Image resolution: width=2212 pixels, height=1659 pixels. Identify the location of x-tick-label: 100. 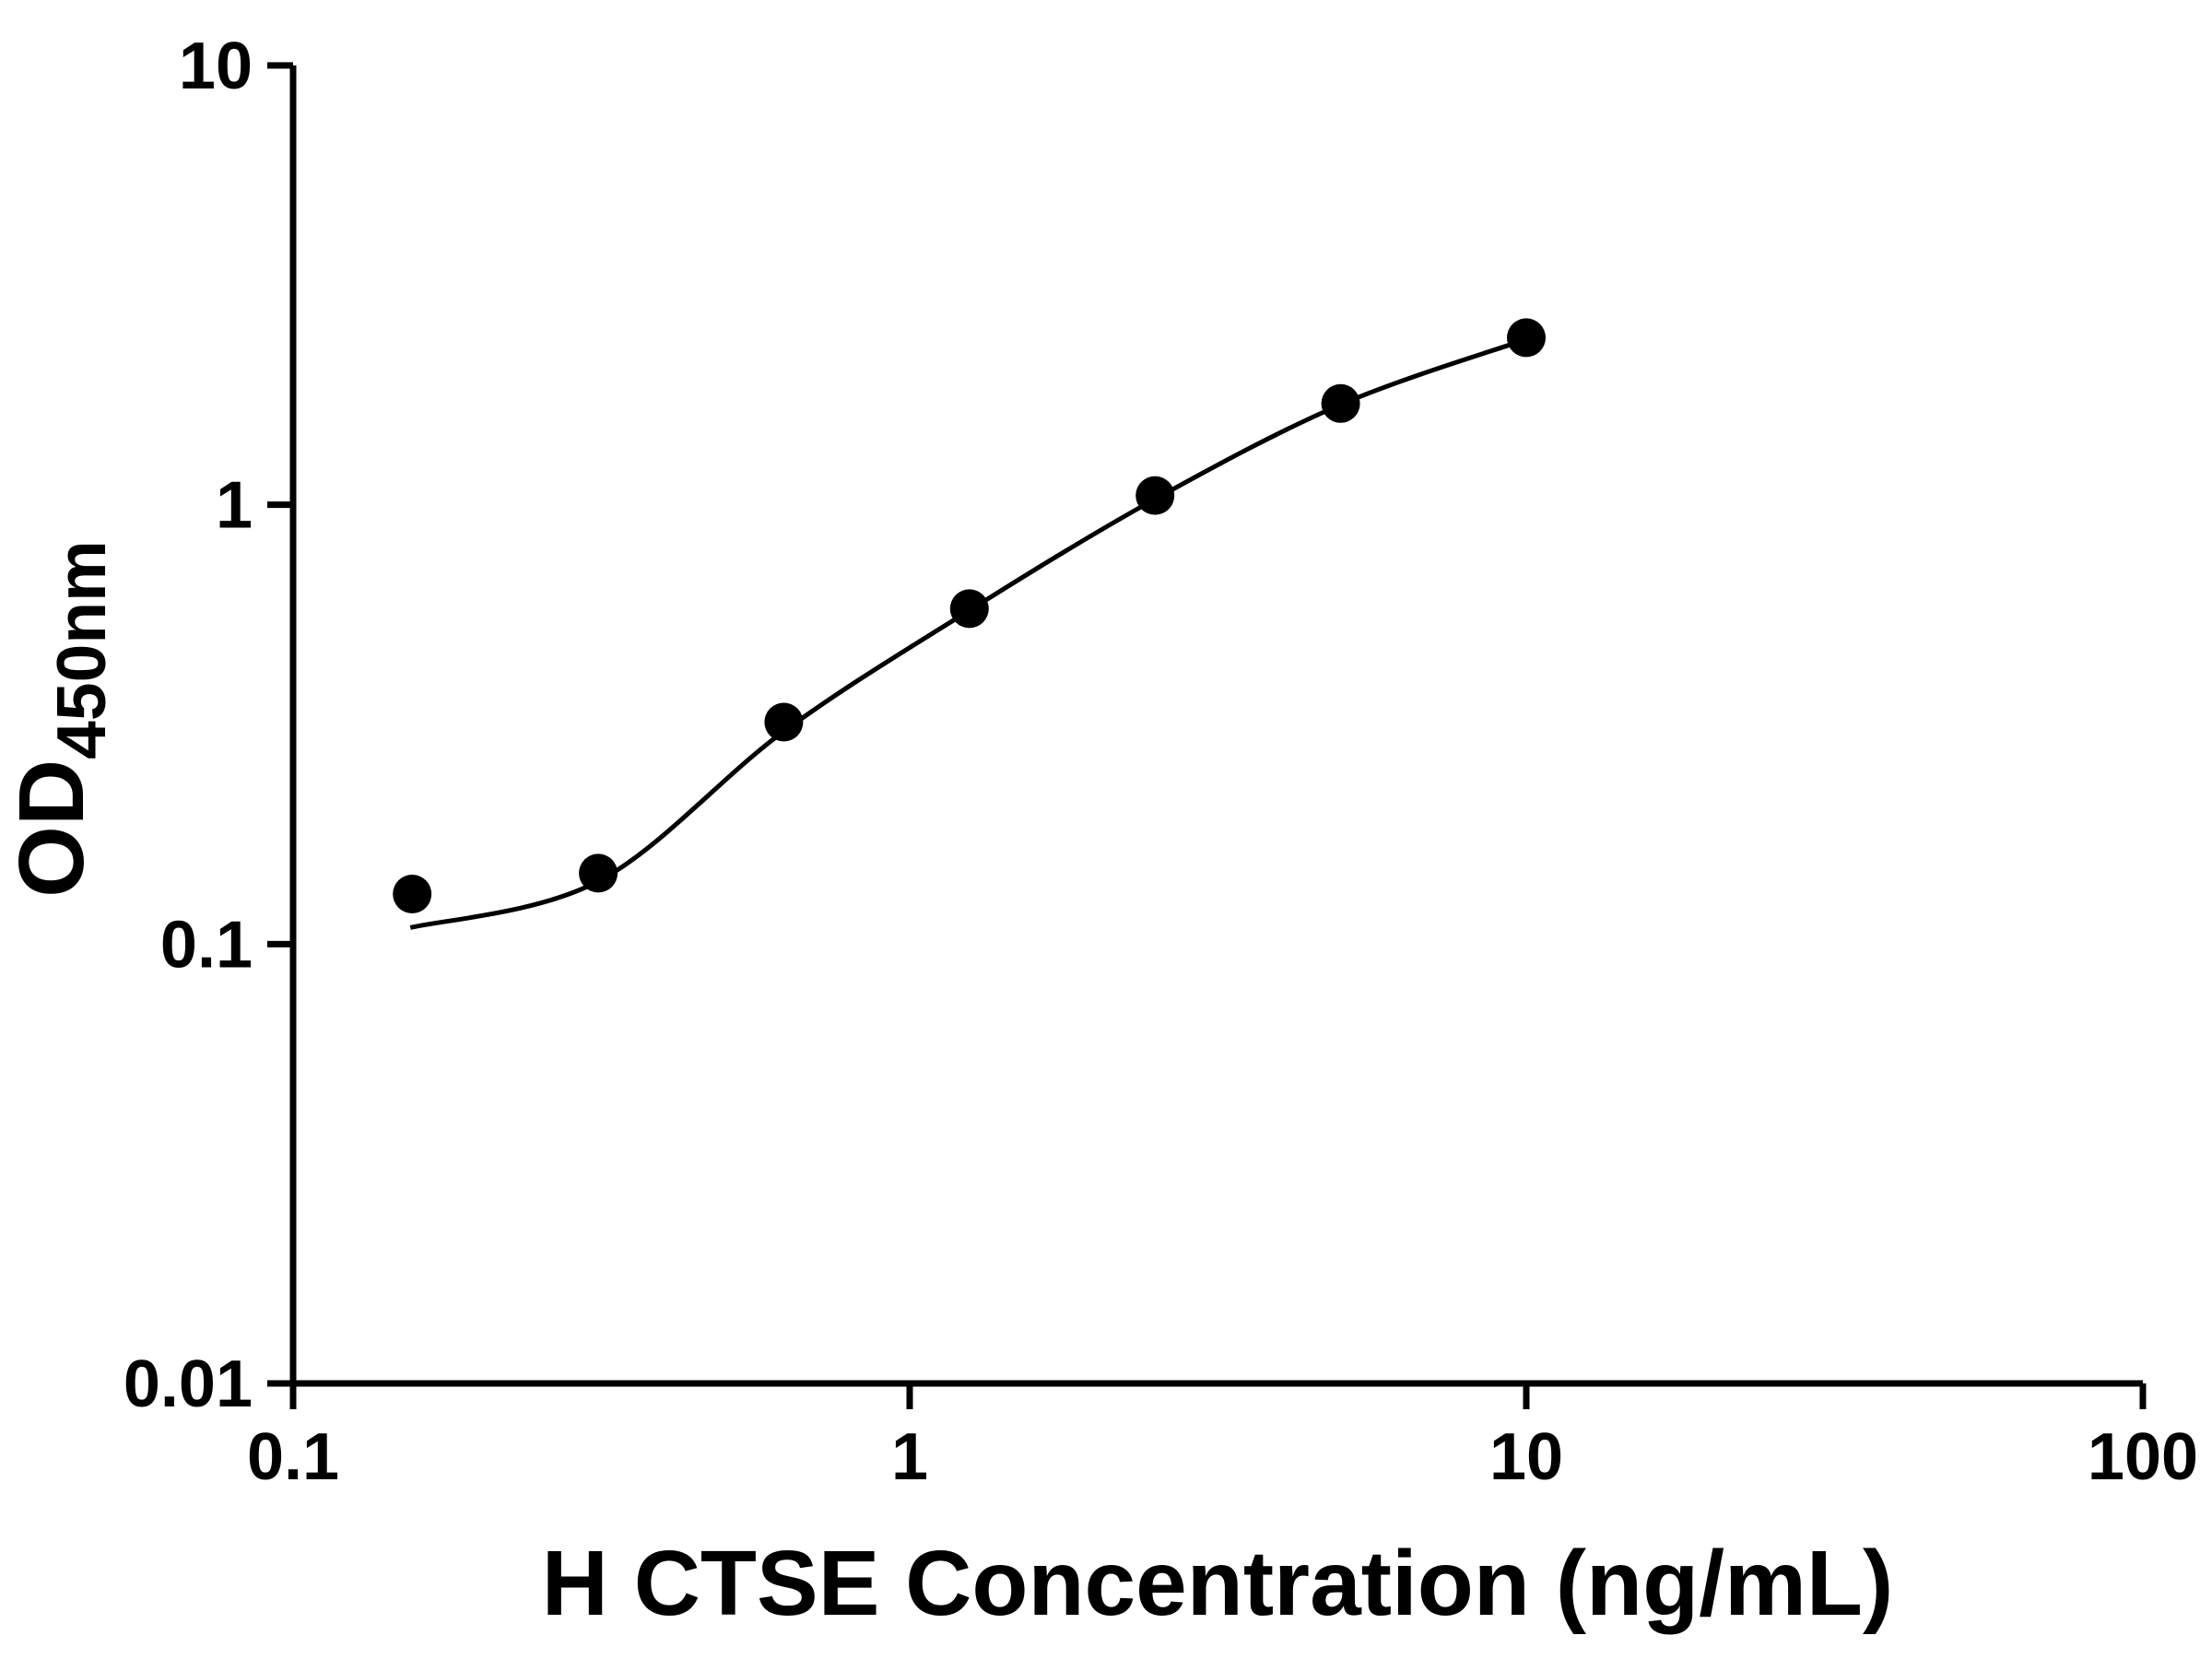
(2143, 1457).